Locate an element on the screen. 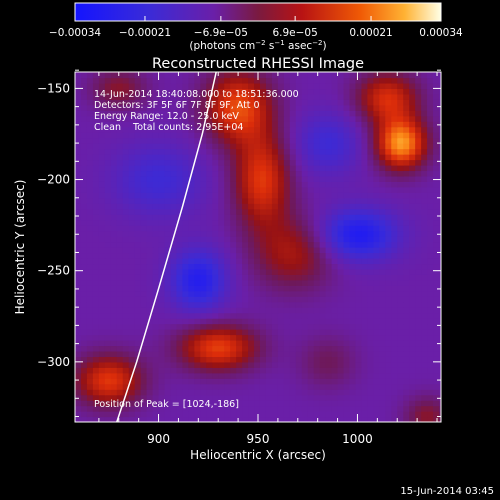  colorbar-tick-label: −6.9e−05 is located at coordinates (221, 33).